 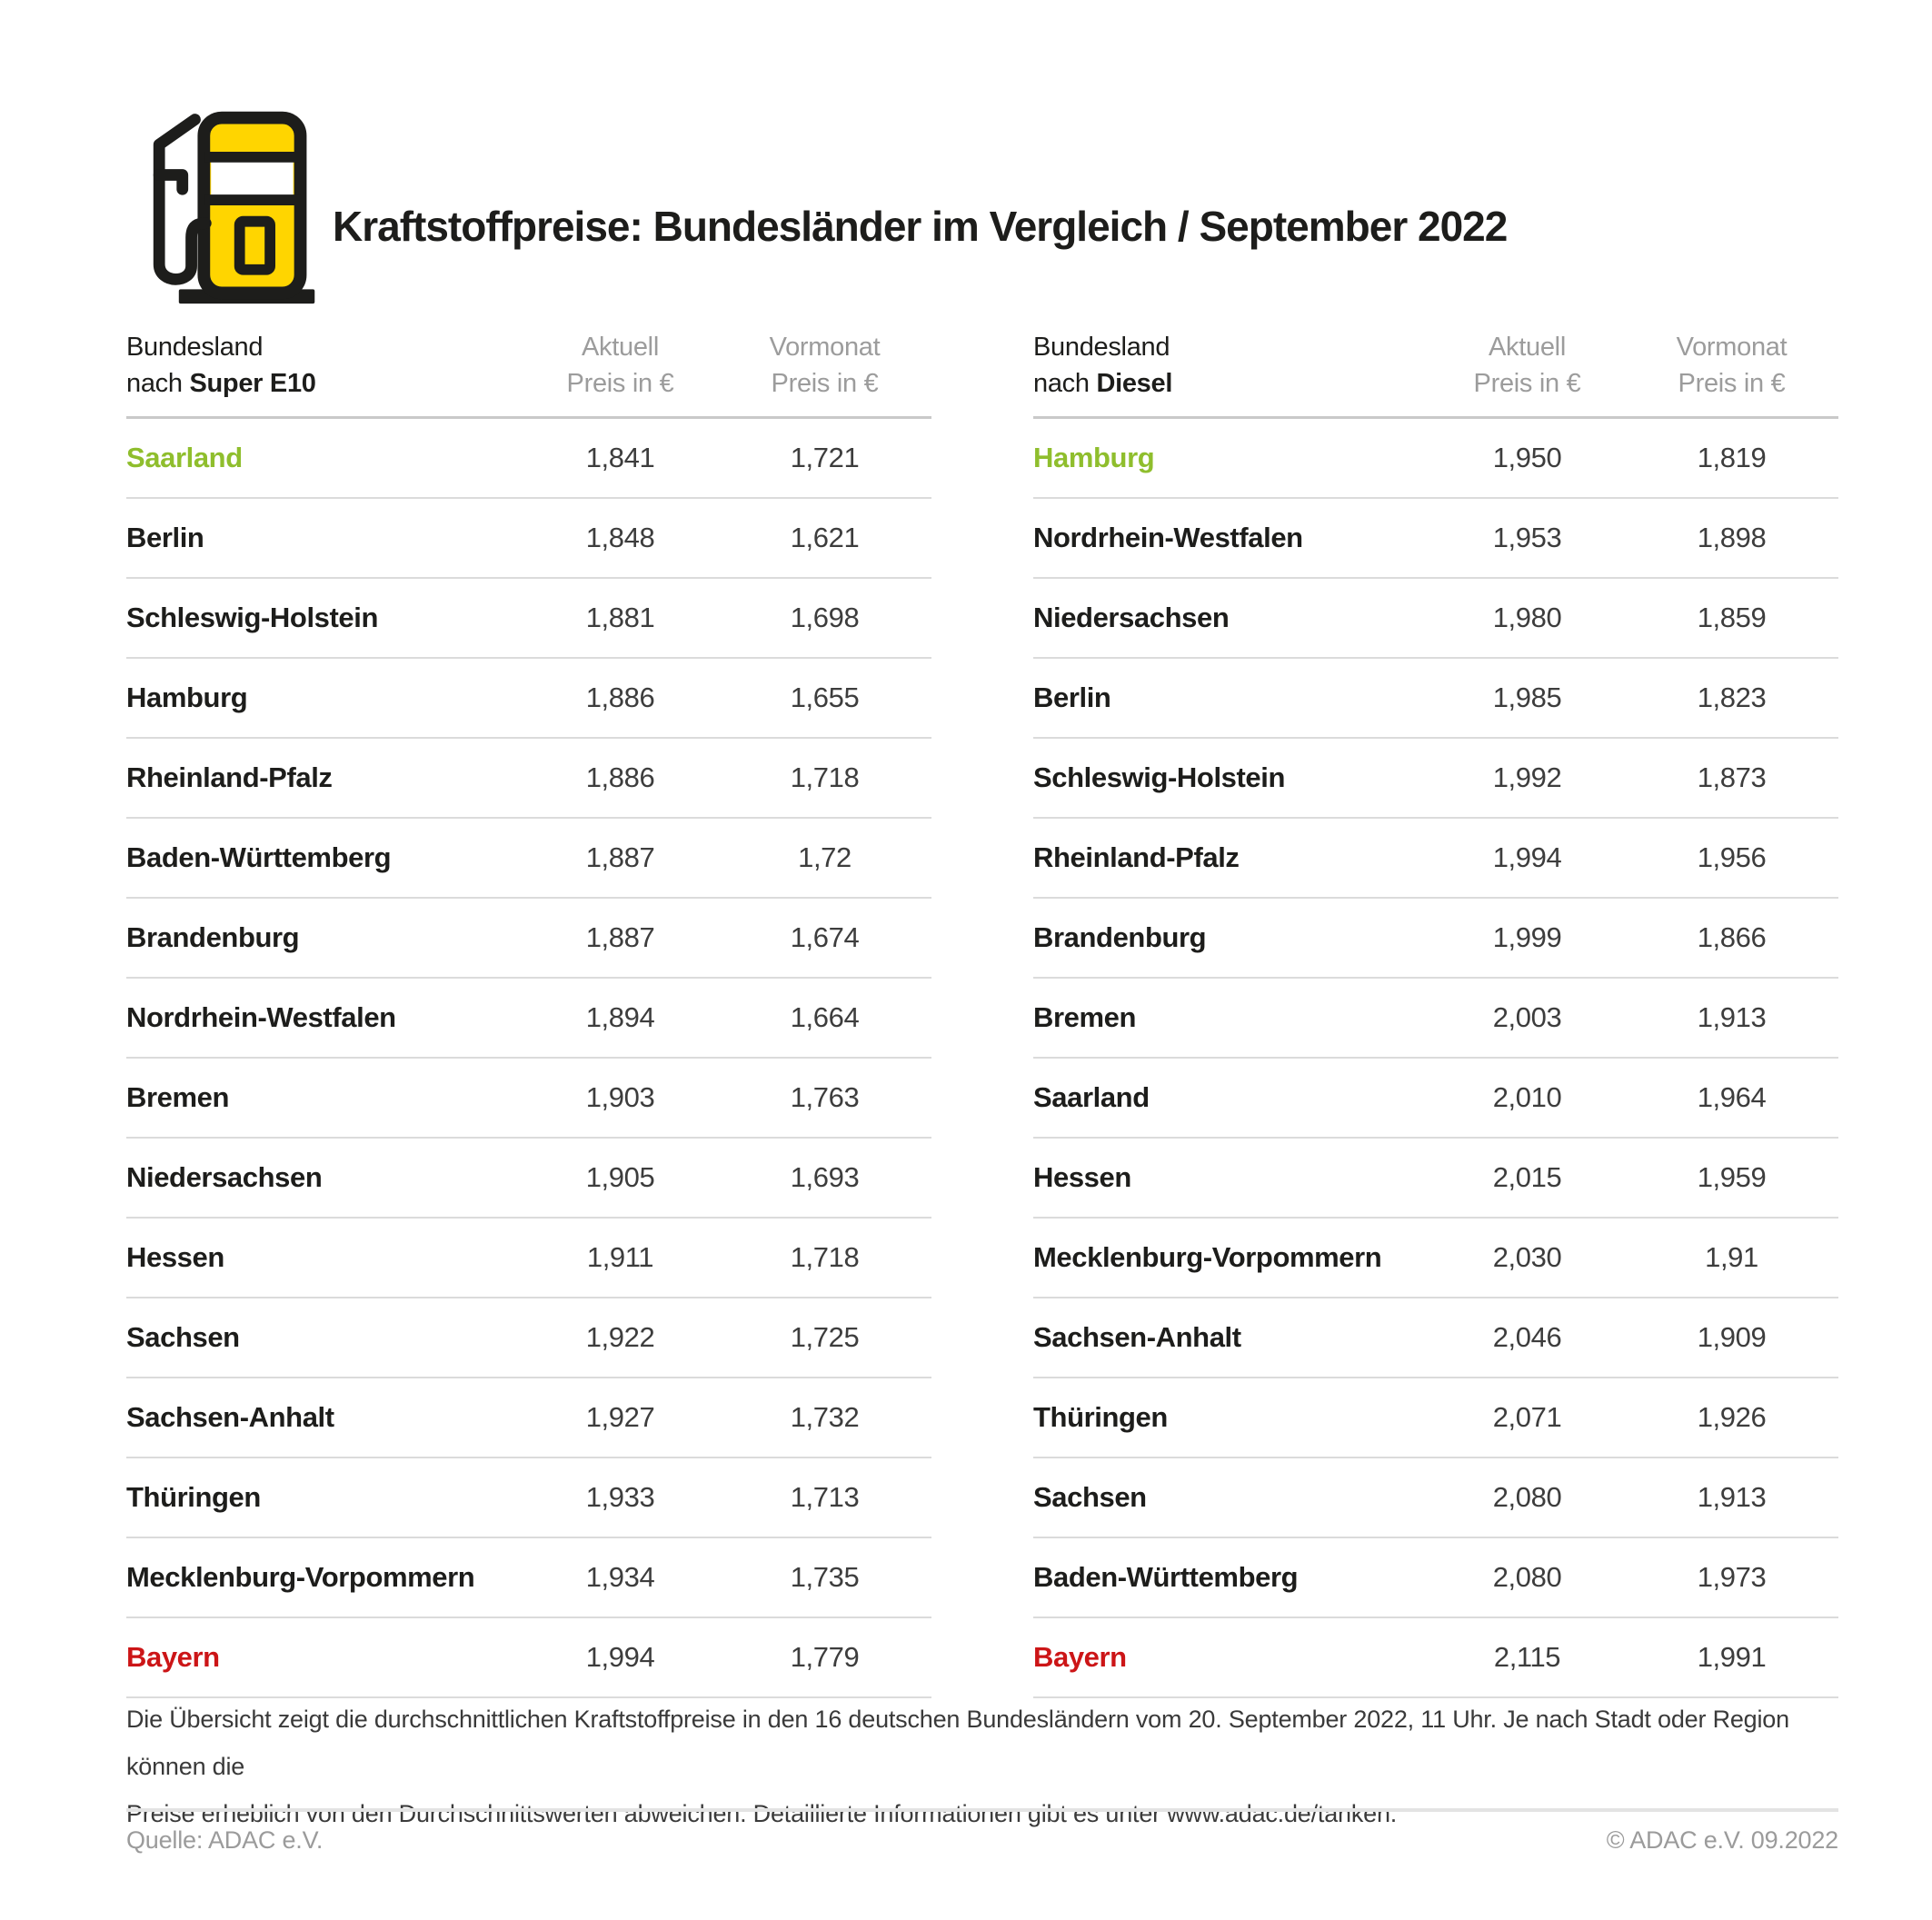 I want to click on current-price: 2,015, so click(x=1527, y=1177).